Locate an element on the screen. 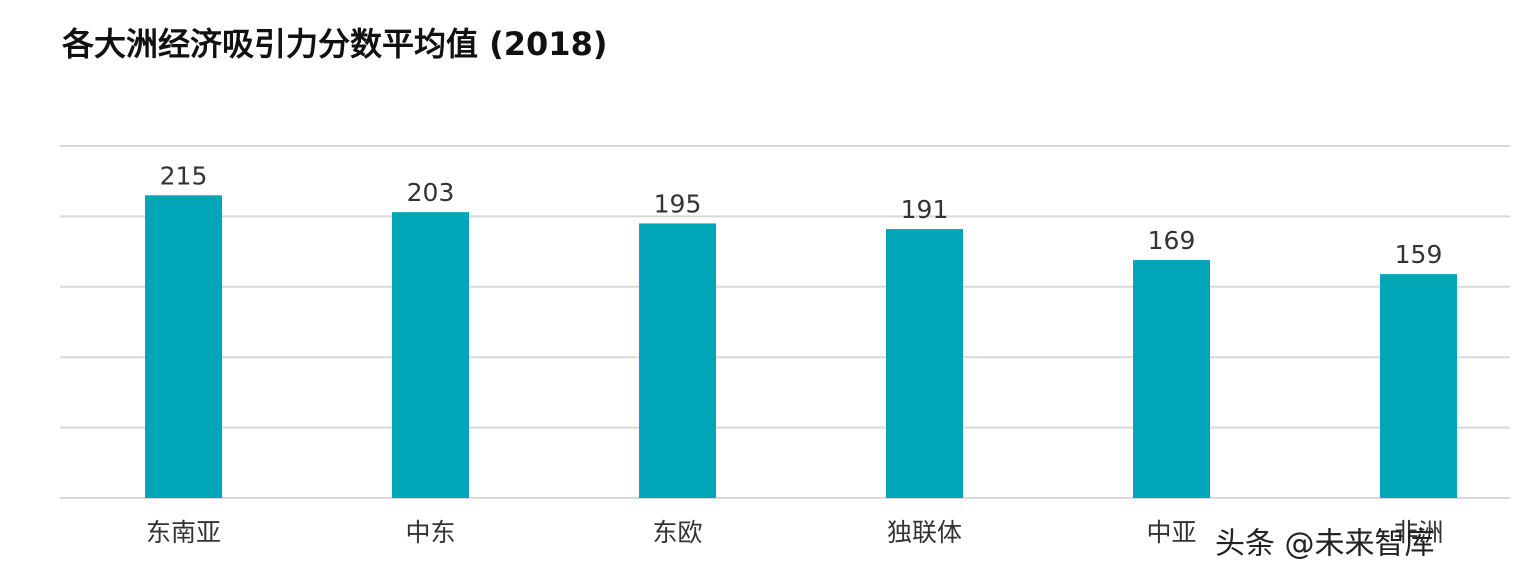 This screenshot has height=580, width=1514. x-tick-label: 中东 is located at coordinates (430, 532).